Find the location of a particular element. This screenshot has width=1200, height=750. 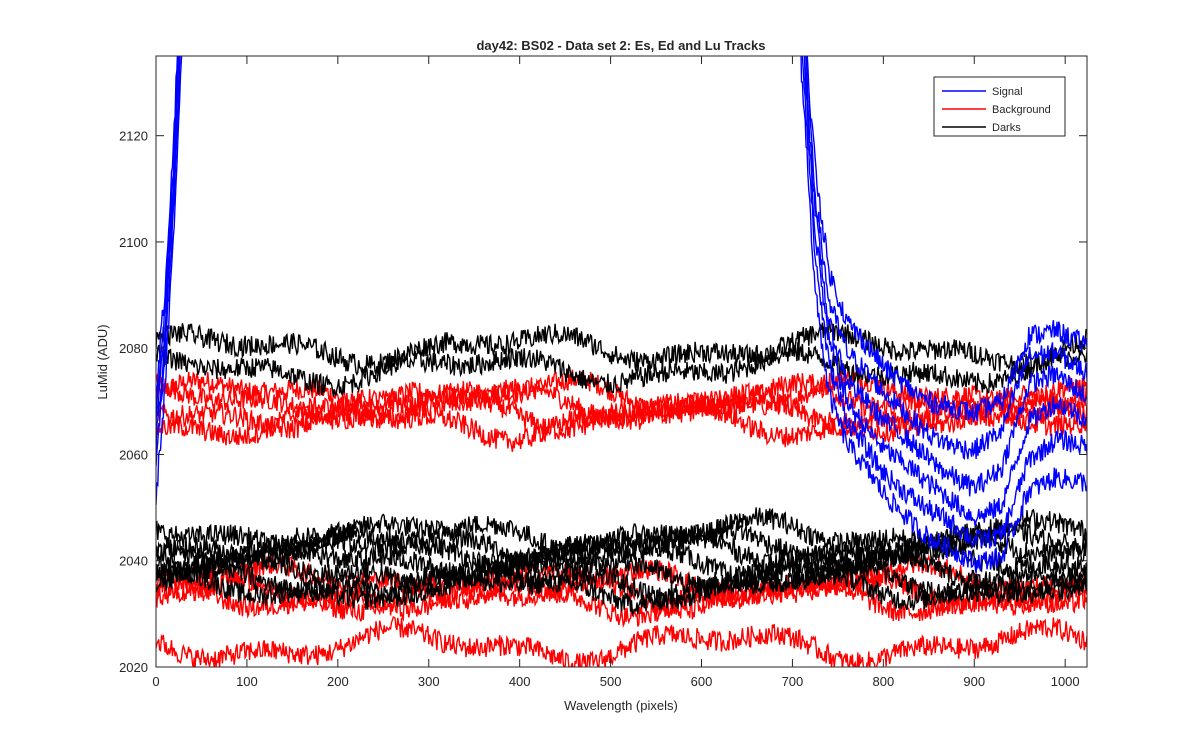

x-tick-label: 1000 is located at coordinates (1065, 681).